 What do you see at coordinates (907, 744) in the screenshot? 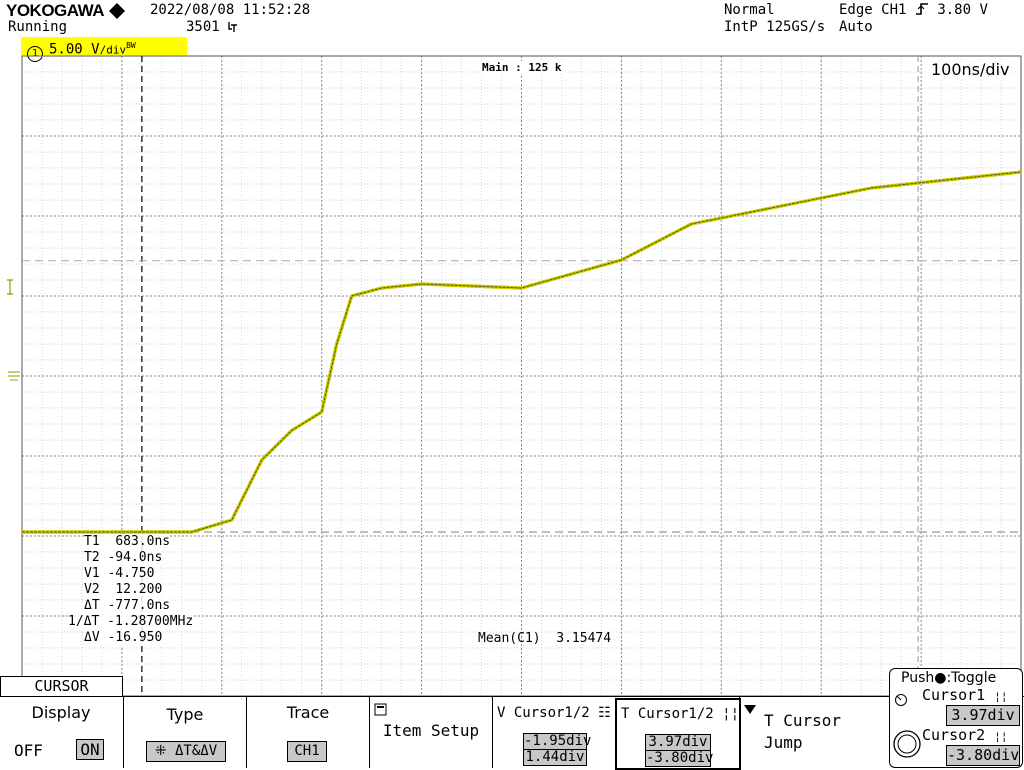
I see `large-knob-icon` at bounding box center [907, 744].